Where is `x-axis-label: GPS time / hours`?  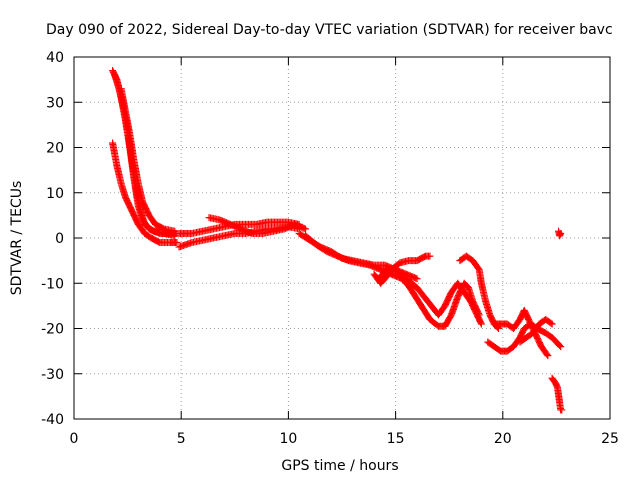 x-axis-label: GPS time / hours is located at coordinates (339, 466).